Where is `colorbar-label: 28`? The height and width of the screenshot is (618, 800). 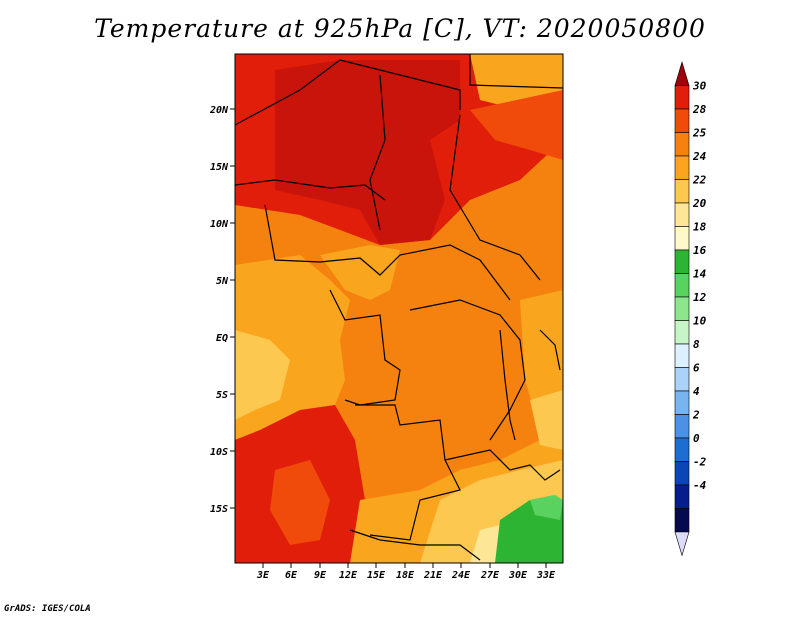 colorbar-label: 28 is located at coordinates (699, 109).